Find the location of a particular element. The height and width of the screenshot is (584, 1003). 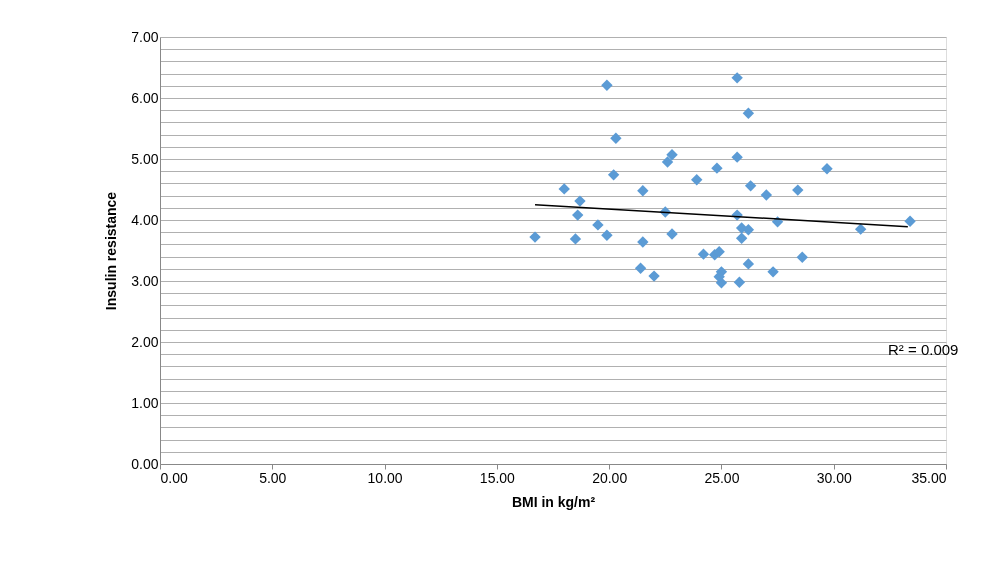

x-tick-label: 0.00 is located at coordinates (174, 477).